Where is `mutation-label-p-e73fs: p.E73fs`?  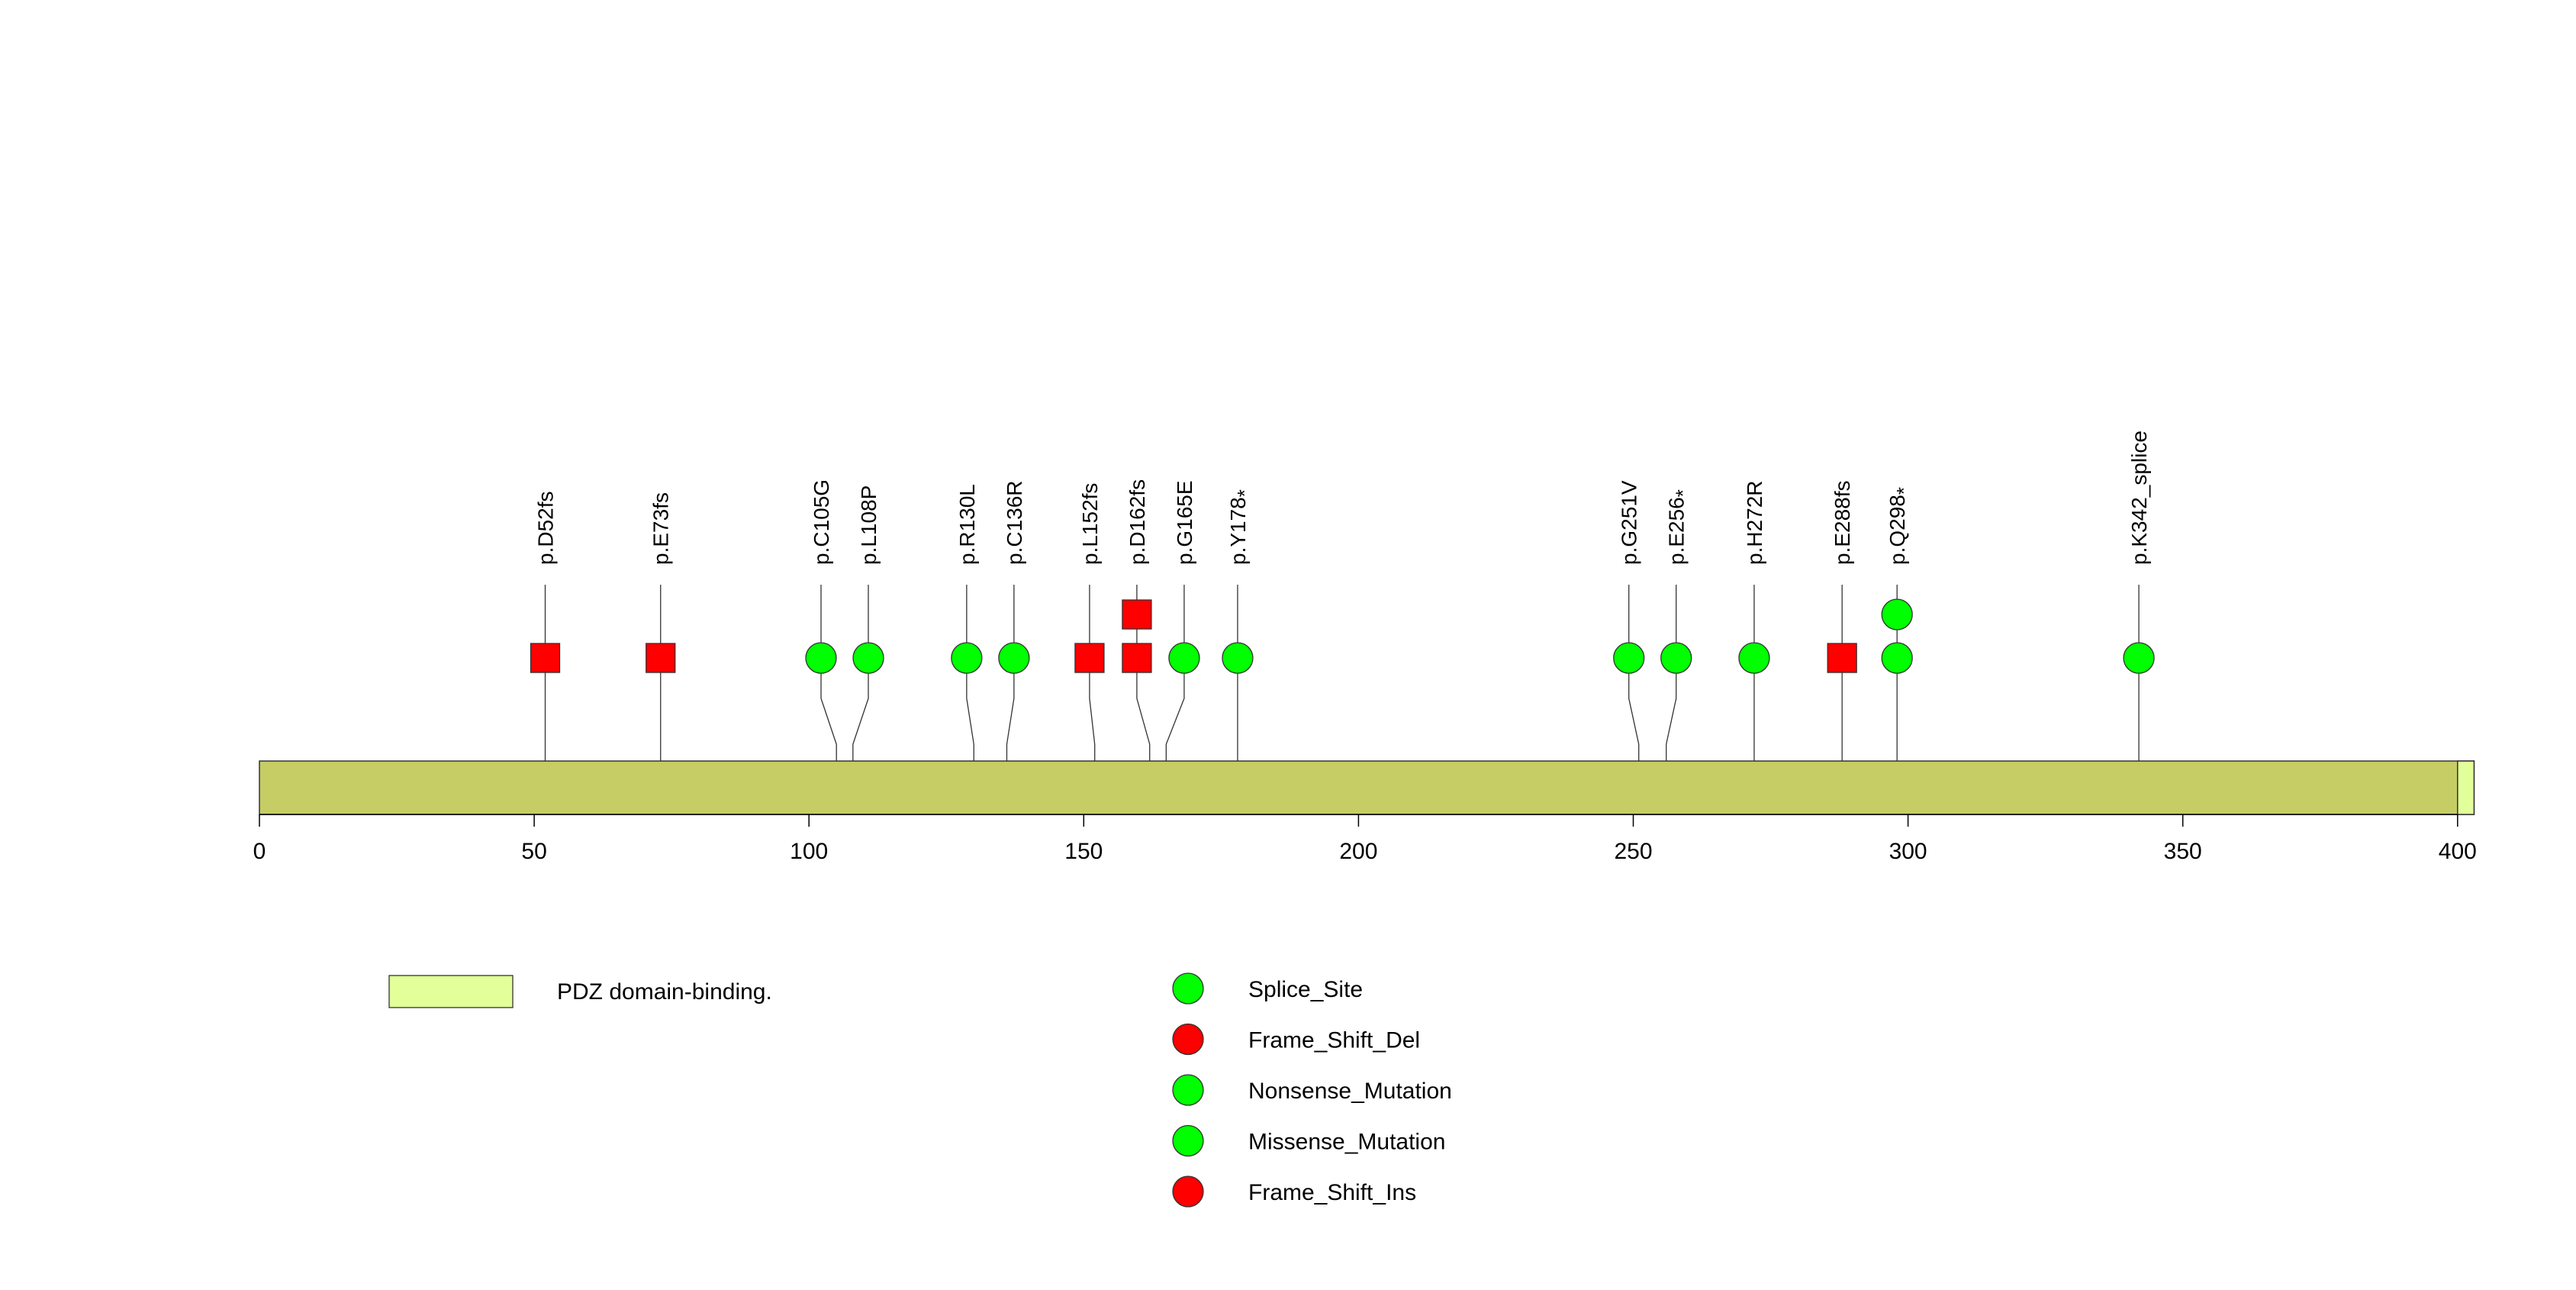
mutation-label-p-e73fs: p.E73fs is located at coordinates (661, 528).